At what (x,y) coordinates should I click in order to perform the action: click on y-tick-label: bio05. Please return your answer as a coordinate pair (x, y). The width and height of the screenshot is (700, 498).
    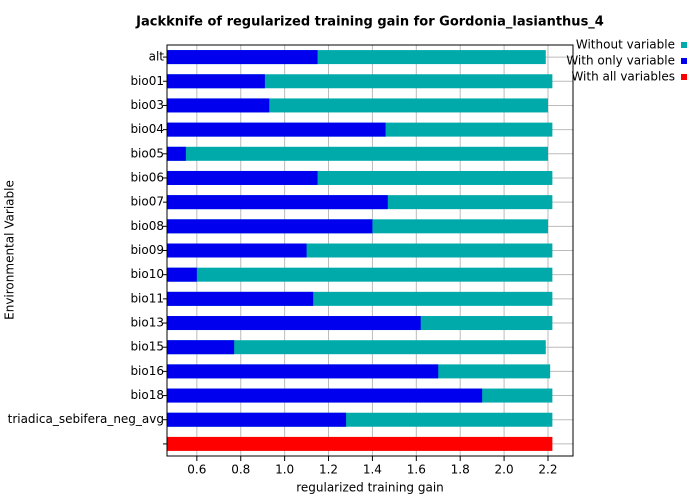
    Looking at the image, I should click on (147, 153).